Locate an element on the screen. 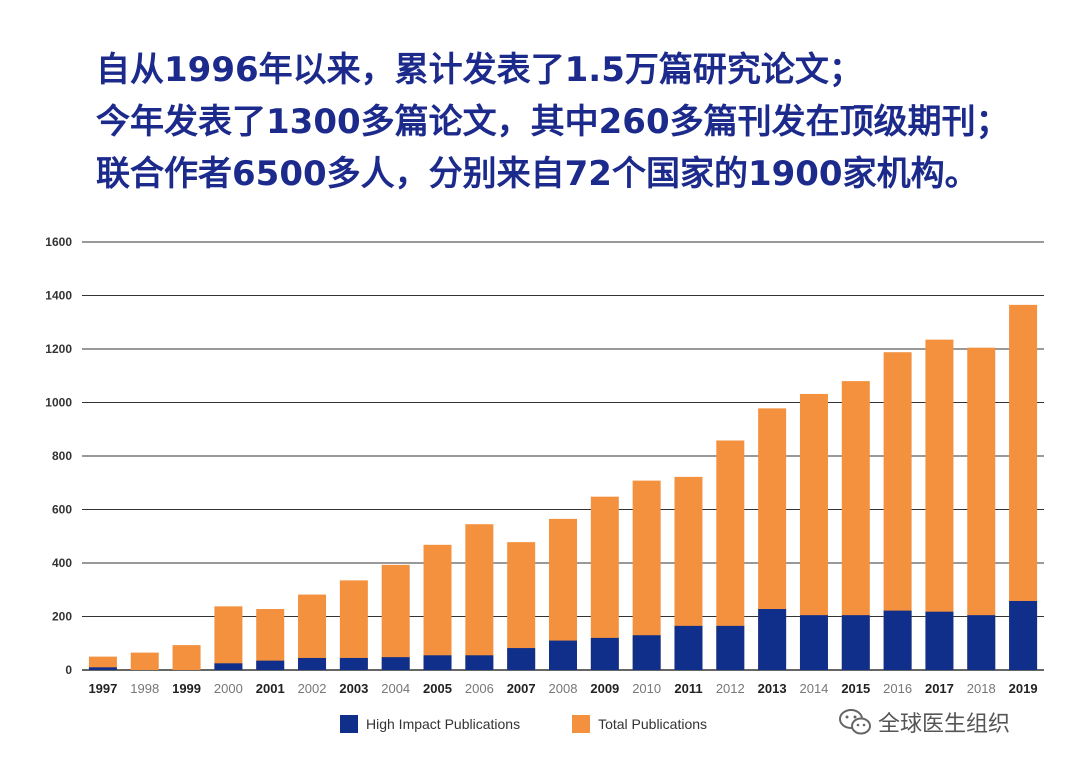 The width and height of the screenshot is (1080, 770). bar-high-impact-2001 is located at coordinates (270, 665).